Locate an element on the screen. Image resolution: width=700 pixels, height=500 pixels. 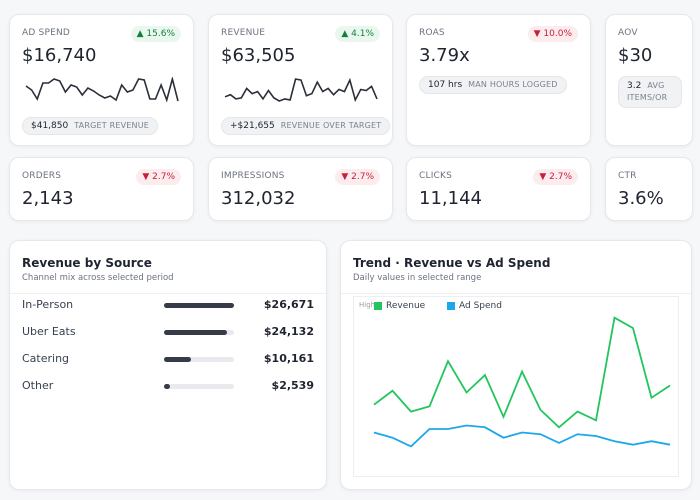
kpi-value: 11,144 is located at coordinates (450, 198).